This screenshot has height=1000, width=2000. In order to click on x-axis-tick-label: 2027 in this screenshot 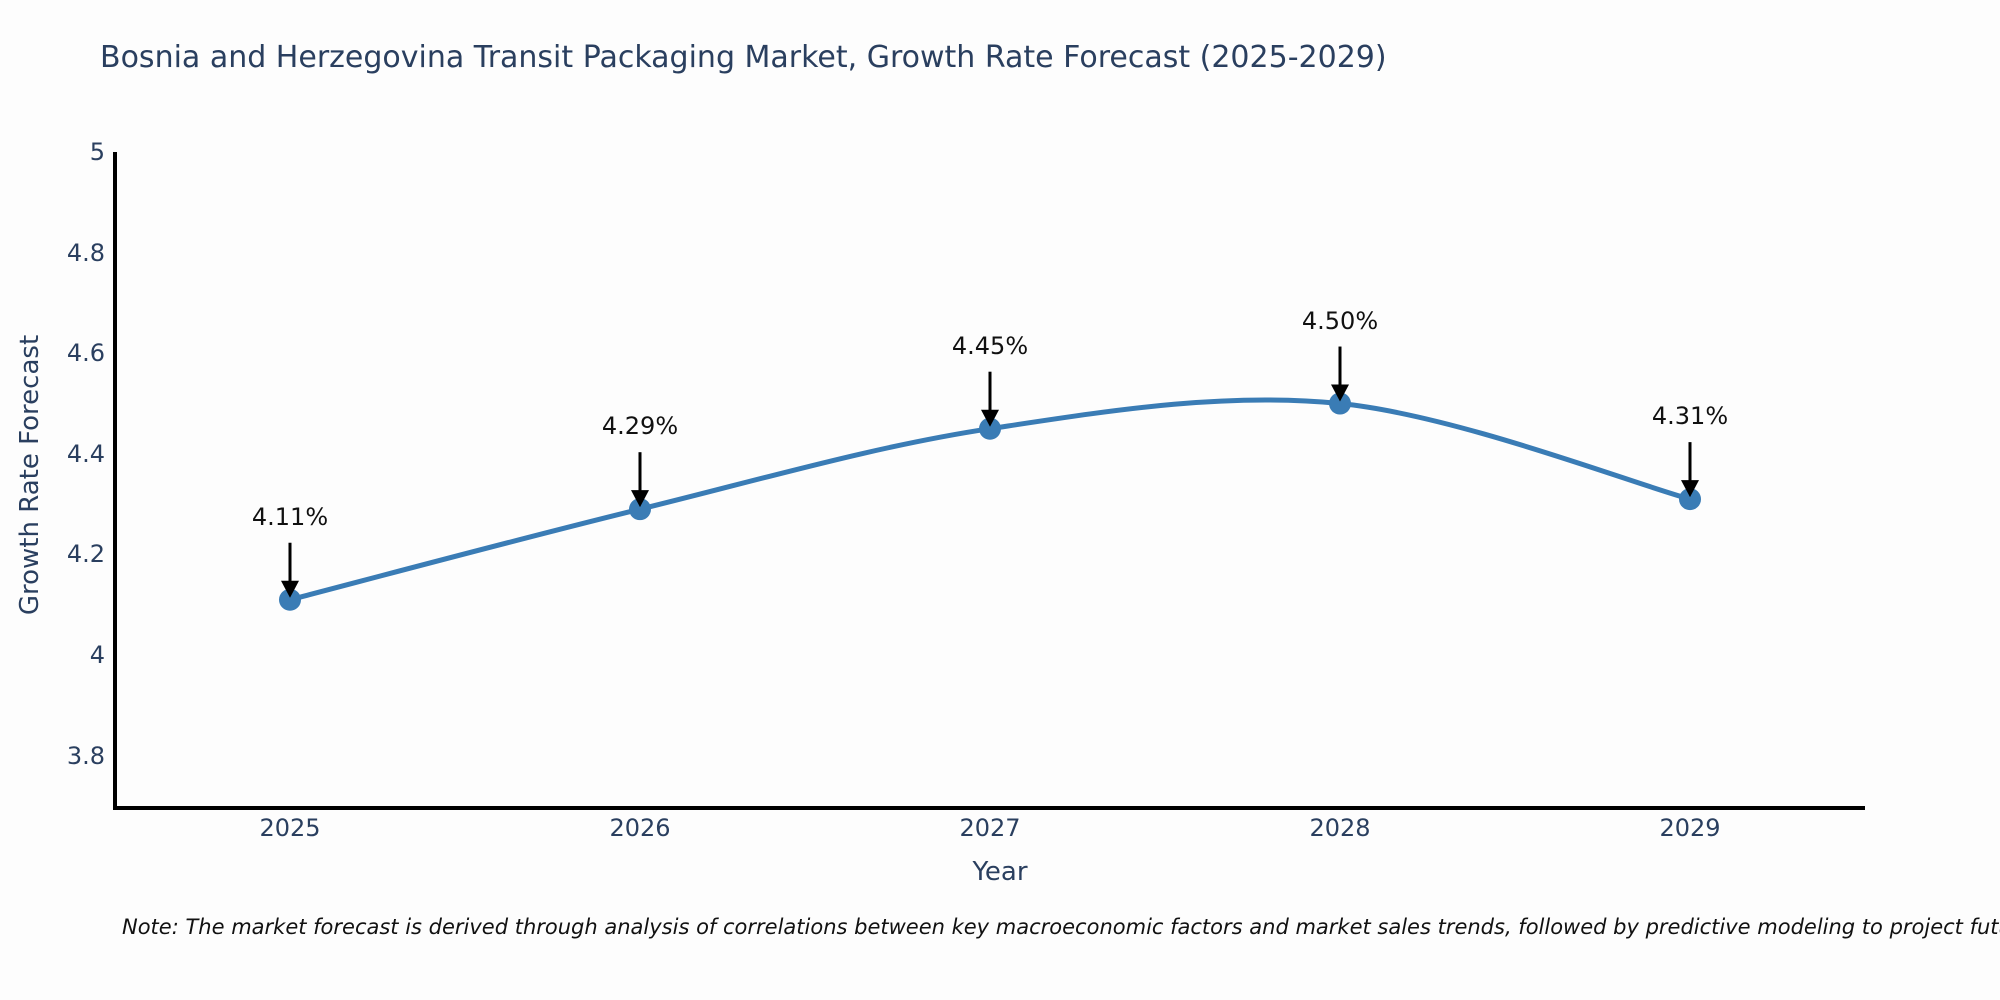, I will do `click(990, 828)`.